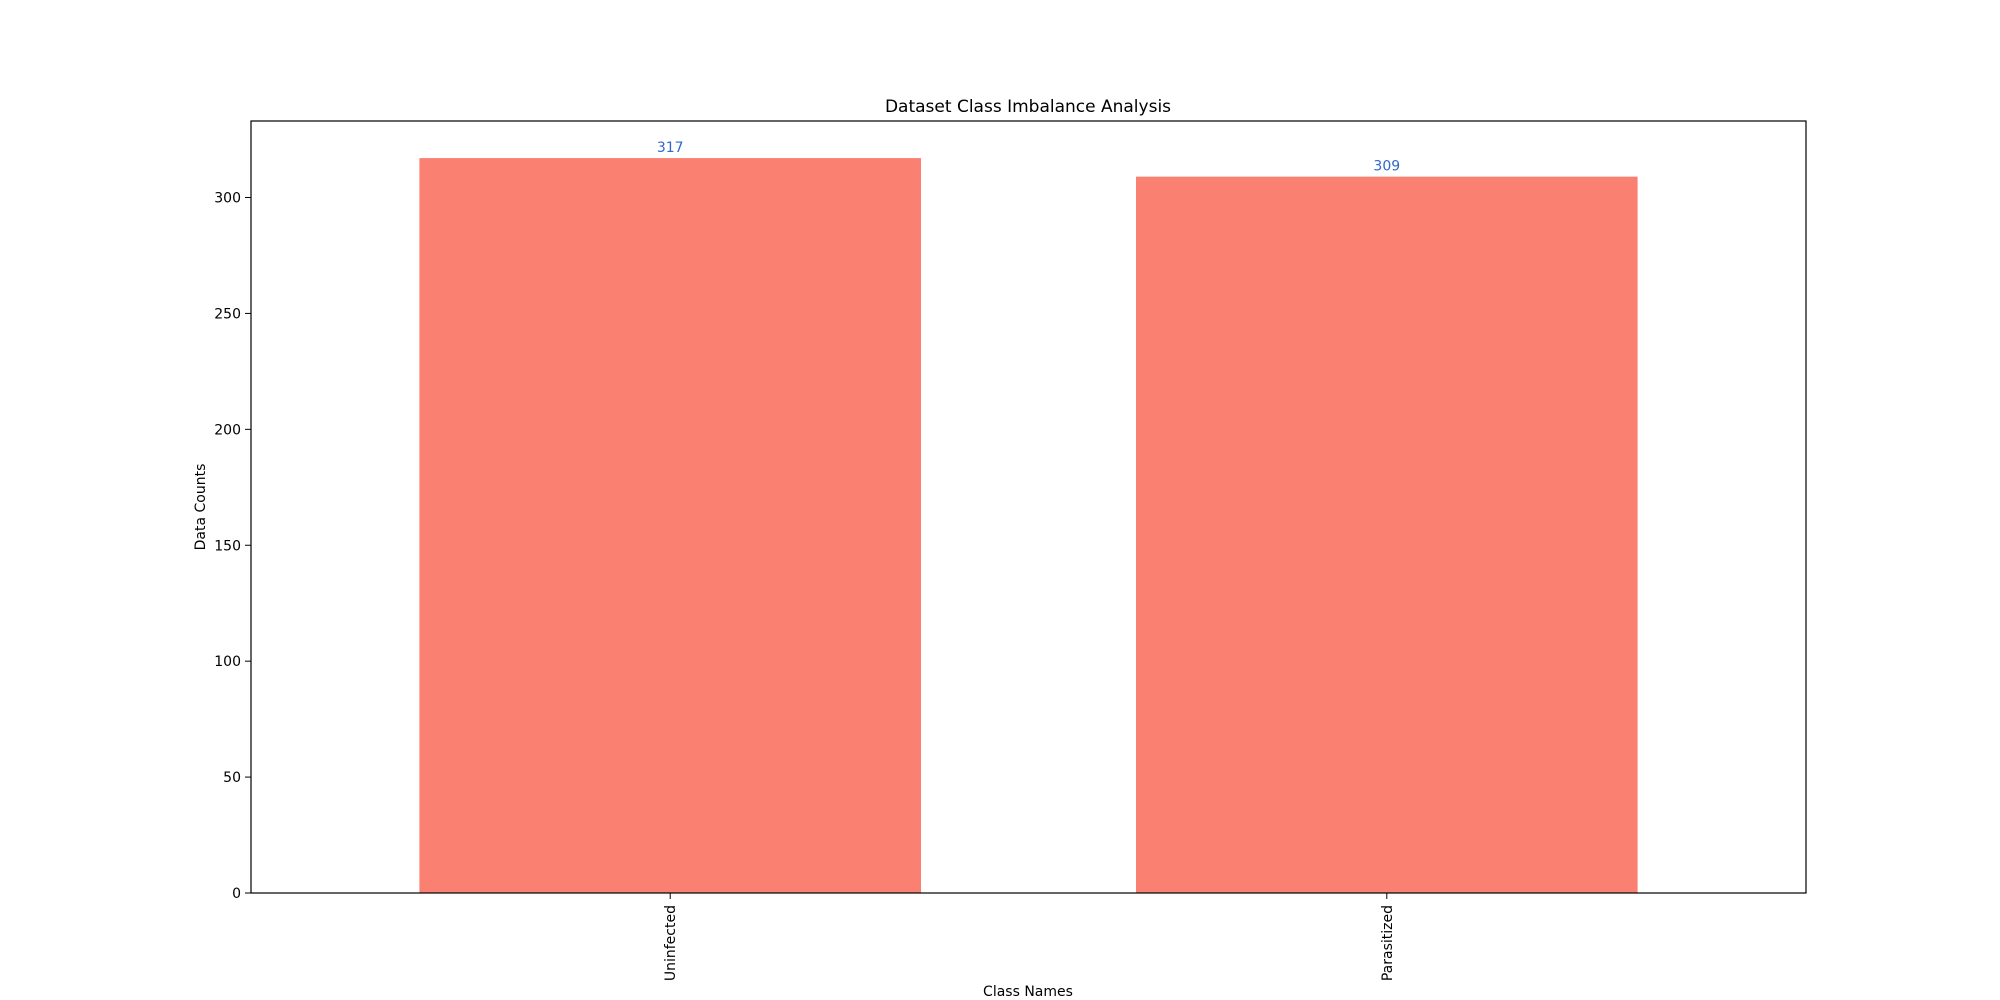 This screenshot has width=2000, height=1000. I want to click on y-tick-label: 150, so click(227, 546).